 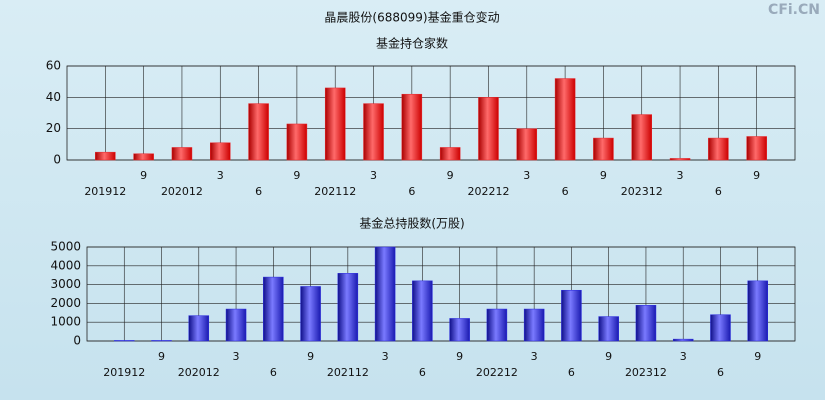 I want to click on y-tick-label: 2000, so click(x=65, y=303).